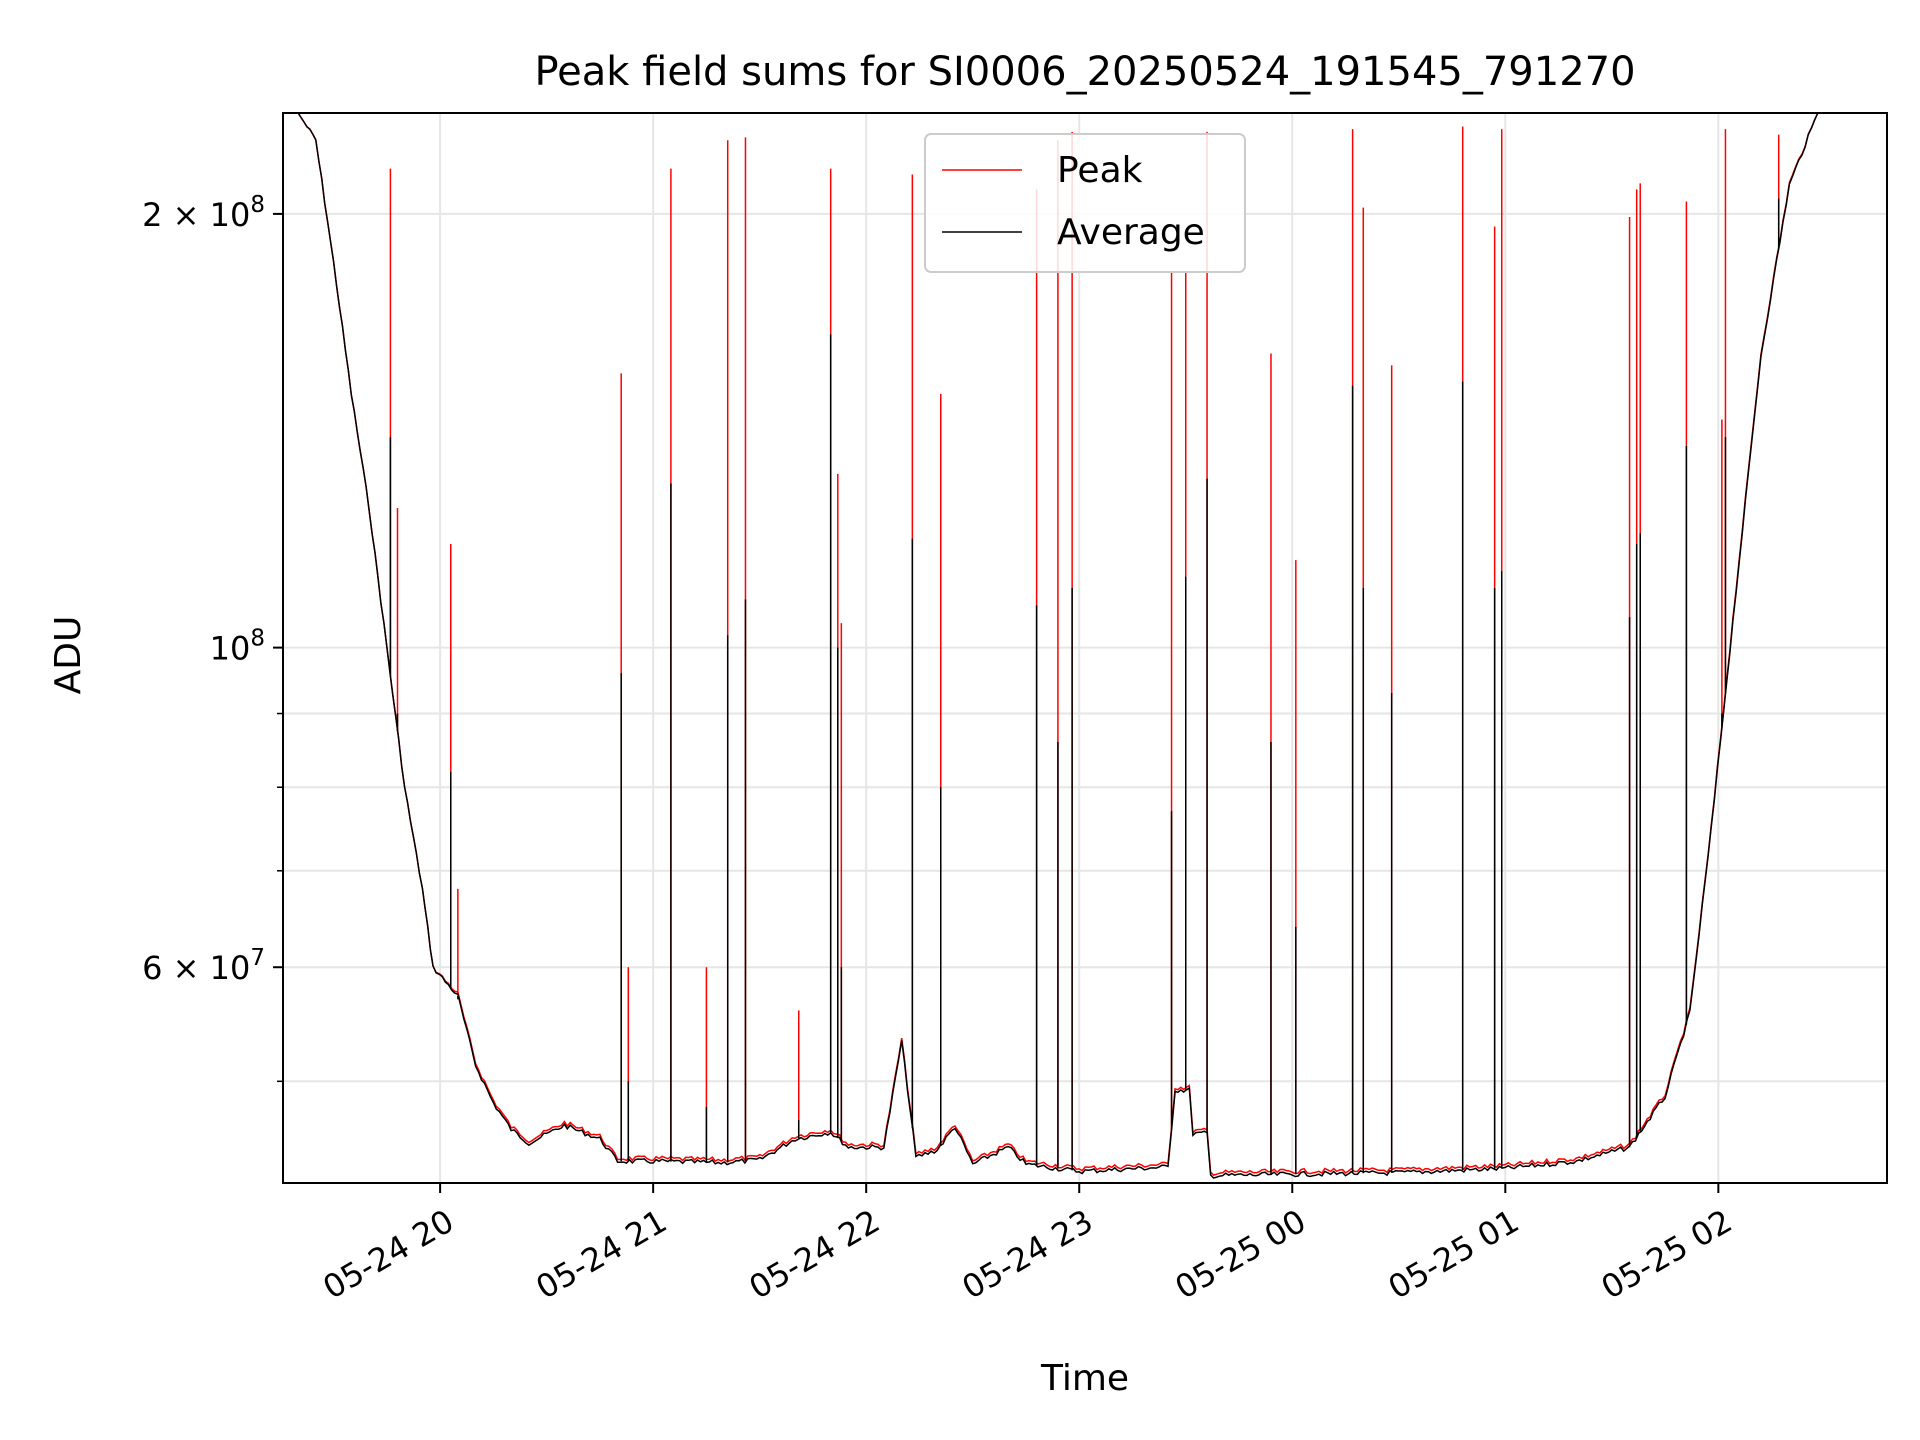 The image size is (1920, 1440). What do you see at coordinates (203, 213) in the screenshot?
I see `y-tick-label: 2 × 108` at bounding box center [203, 213].